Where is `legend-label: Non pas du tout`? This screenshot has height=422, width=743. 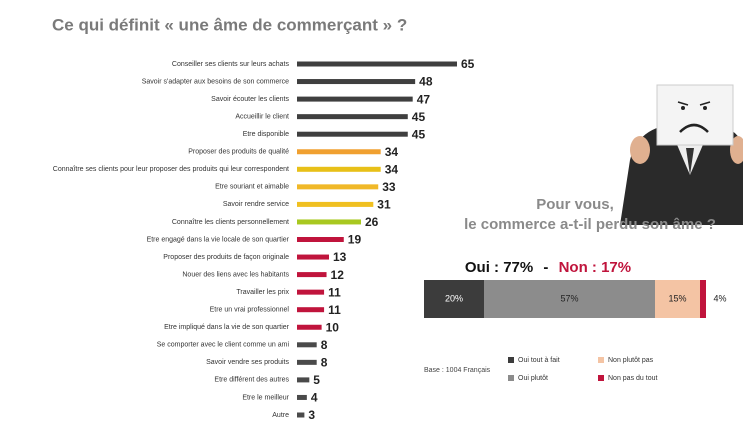
legend-label: Non pas du tout is located at coordinates (632, 378).